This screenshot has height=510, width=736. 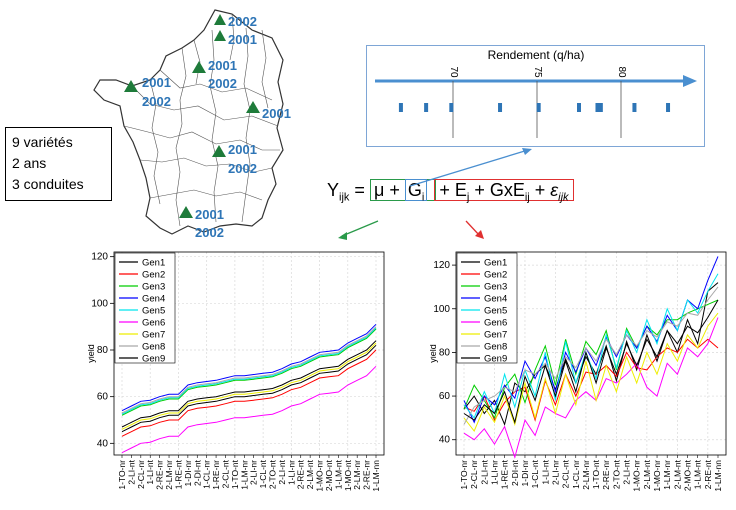 What do you see at coordinates (495, 347) in the screenshot?
I see `legend-label: Gen8` at bounding box center [495, 347].